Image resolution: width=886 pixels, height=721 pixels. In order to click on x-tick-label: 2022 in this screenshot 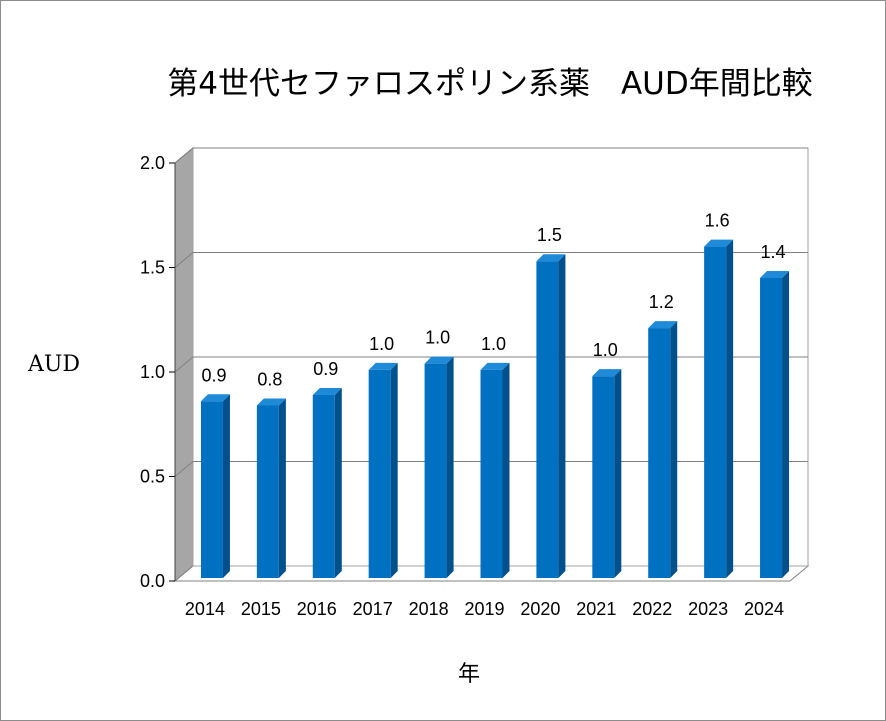, I will do `click(652, 609)`.